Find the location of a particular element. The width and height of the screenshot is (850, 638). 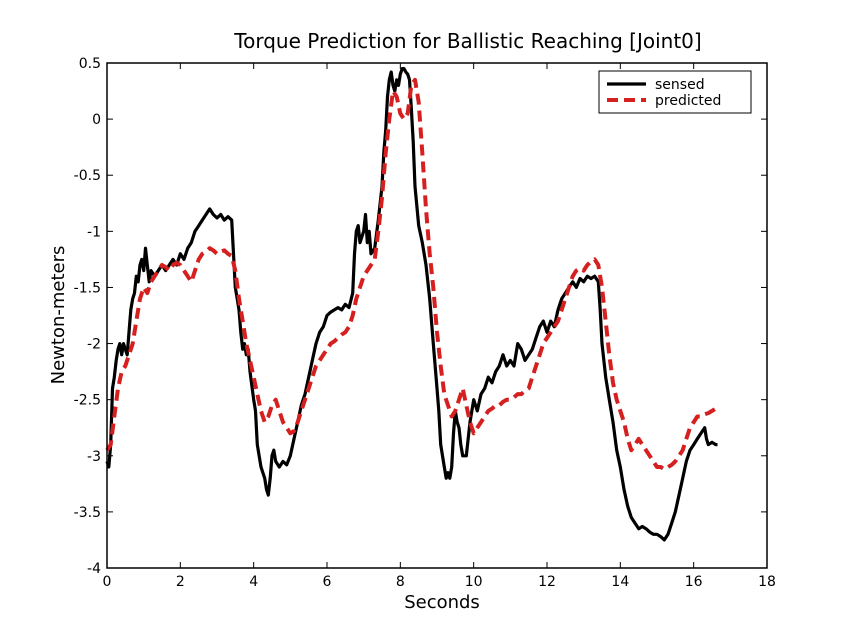

x-tick-label: 8 is located at coordinates (400, 582).